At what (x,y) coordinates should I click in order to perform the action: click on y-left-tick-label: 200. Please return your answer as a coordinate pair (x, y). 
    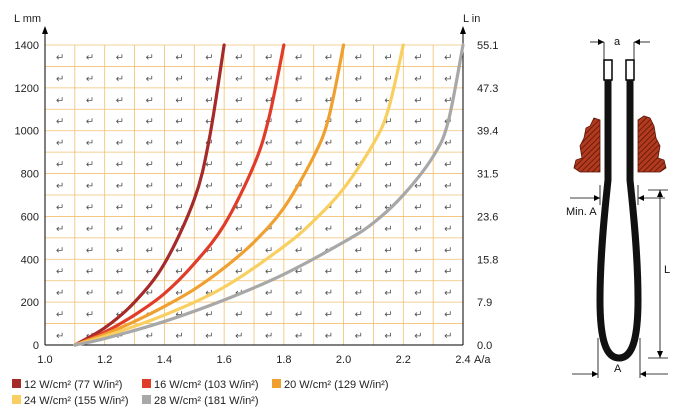
    Looking at the image, I should click on (30, 303).